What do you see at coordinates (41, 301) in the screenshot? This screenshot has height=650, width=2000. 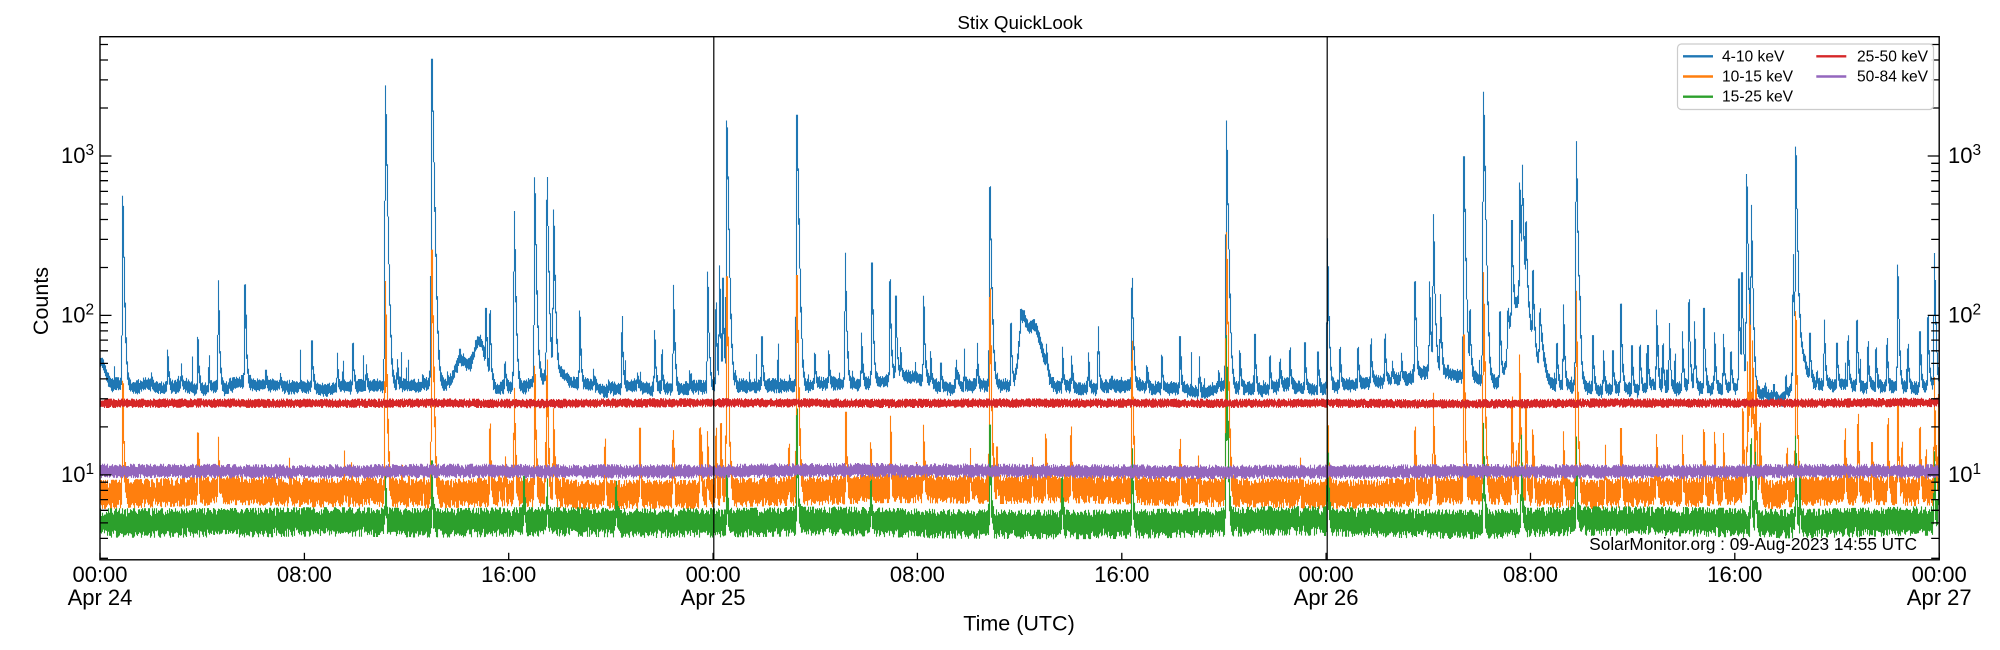 I see `svg-text: Counts` at bounding box center [41, 301].